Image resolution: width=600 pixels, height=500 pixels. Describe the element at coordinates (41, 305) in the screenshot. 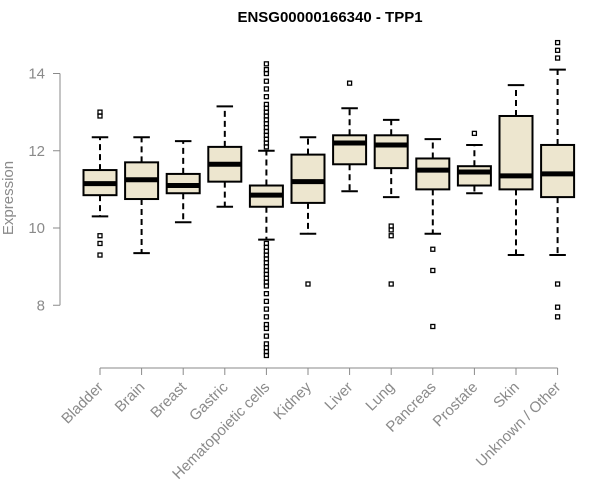

I see `y-tick-label: 8` at that location.